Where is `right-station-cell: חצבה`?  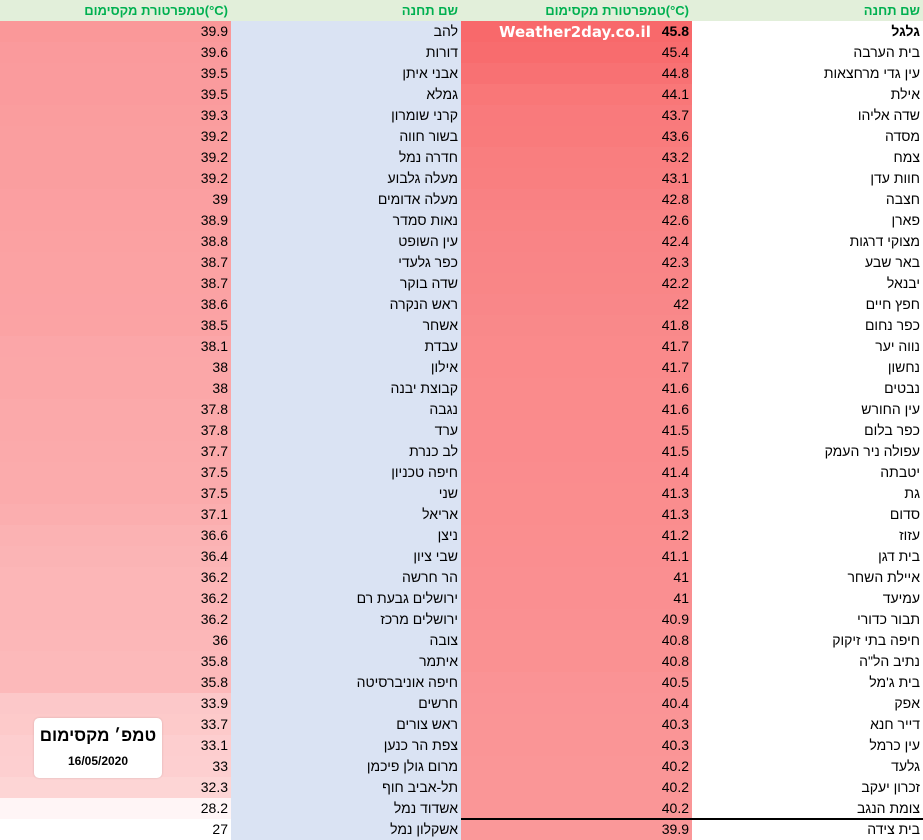
right-station-cell: חצבה is located at coordinates (807, 199).